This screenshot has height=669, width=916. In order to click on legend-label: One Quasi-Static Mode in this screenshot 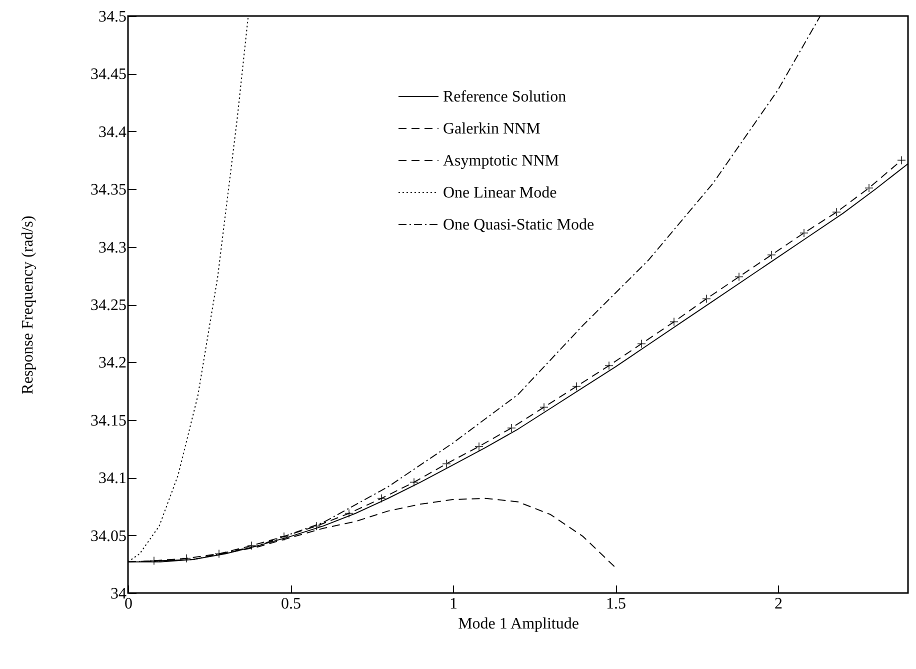, I will do `click(518, 225)`.